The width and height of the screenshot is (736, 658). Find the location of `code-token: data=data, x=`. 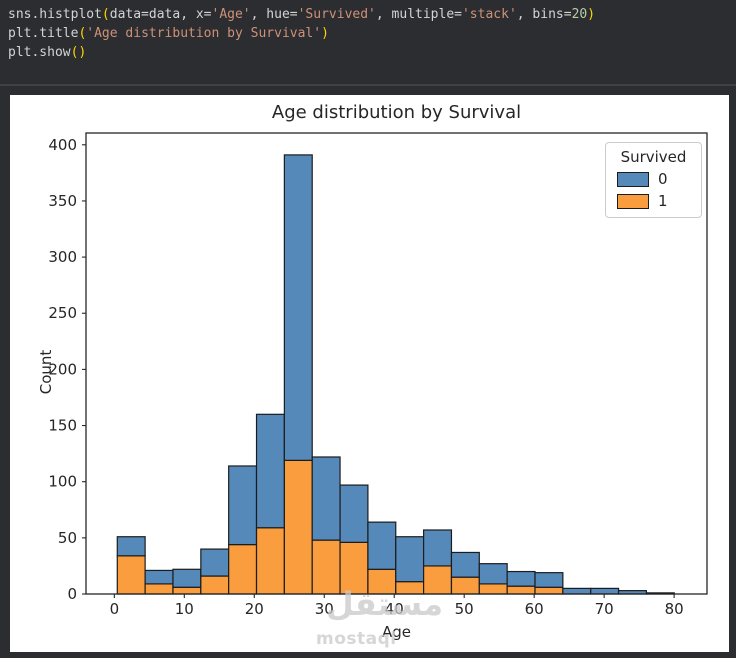

code-token: data=data, x= is located at coordinates (160, 14).